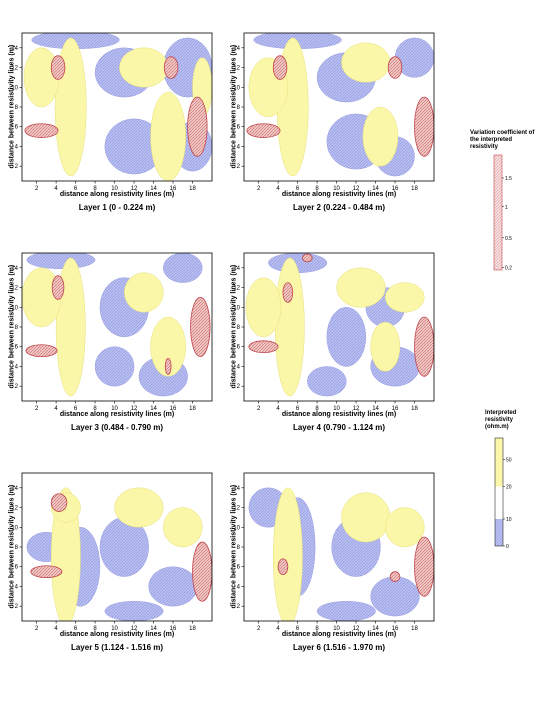 This screenshot has width=540, height=720. What do you see at coordinates (334, 332) in the screenshot?
I see `contour-plot-4: 2 4 6 8 10 12 14 16 18 2 4 6 8 10 12 14` at bounding box center [334, 332].